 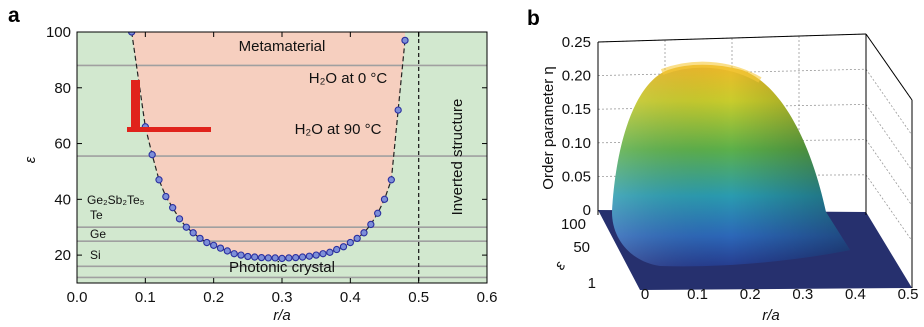 I want to click on x-tick-label: 0.3, so click(x=282, y=297).